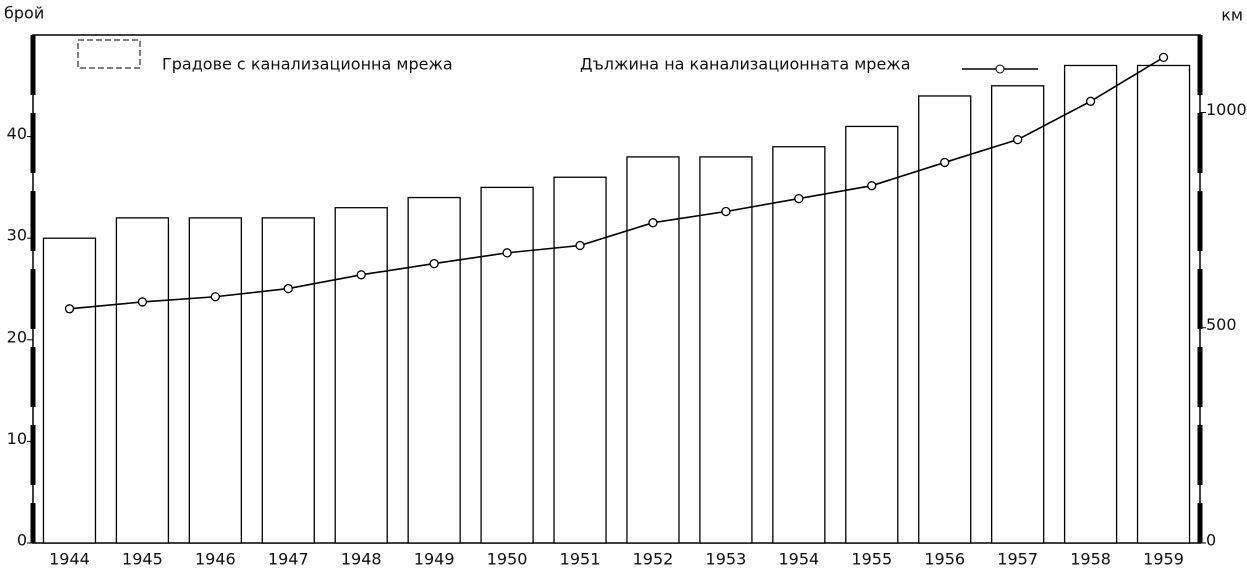 This screenshot has width=1247, height=576. Describe the element at coordinates (22, 540) in the screenshot. I see `y-tick-label: 0` at that location.